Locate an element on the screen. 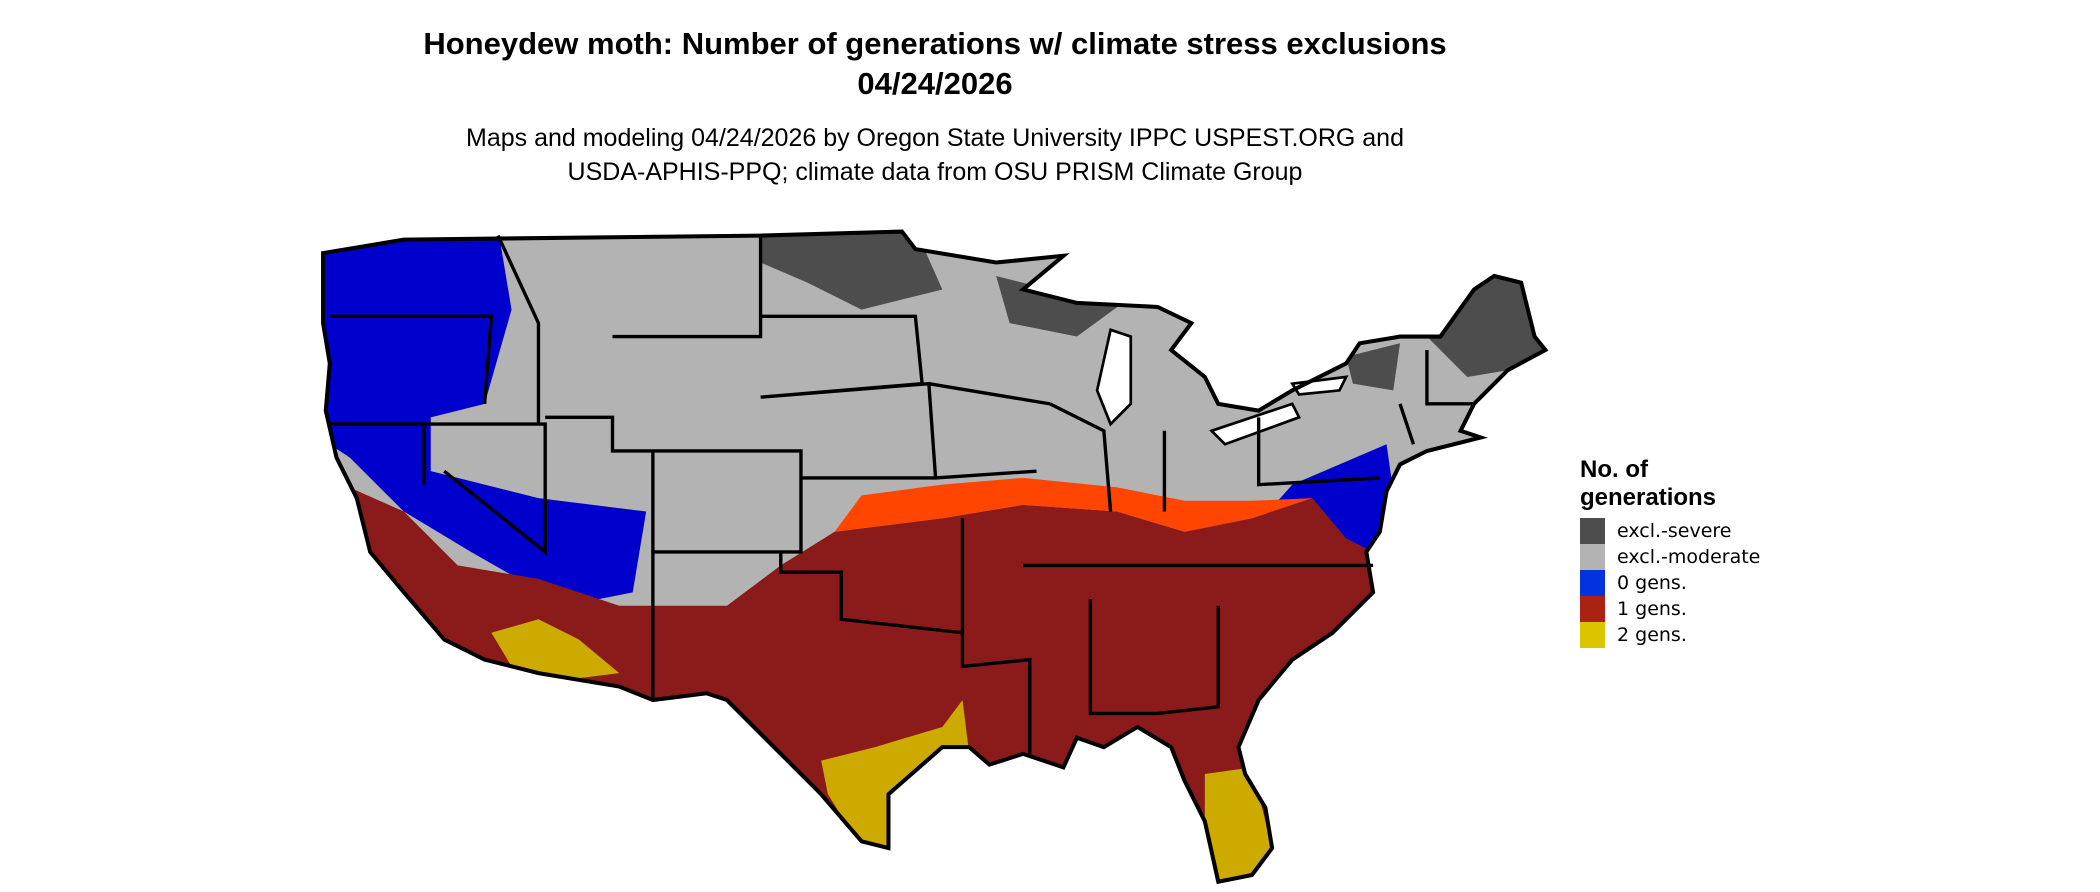 Image resolution: width=2100 pixels, height=892 pixels. legend-item: 2 gens. is located at coordinates (1670, 635).